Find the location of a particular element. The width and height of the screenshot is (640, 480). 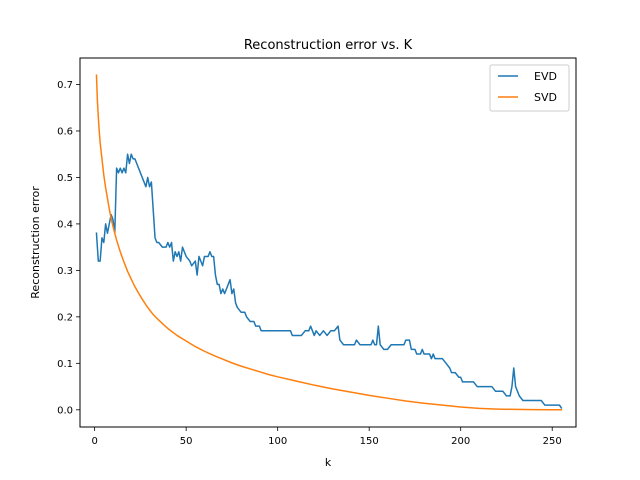

x-axis-ticks: 0 50 100 150 200 250 is located at coordinates (326, 437).